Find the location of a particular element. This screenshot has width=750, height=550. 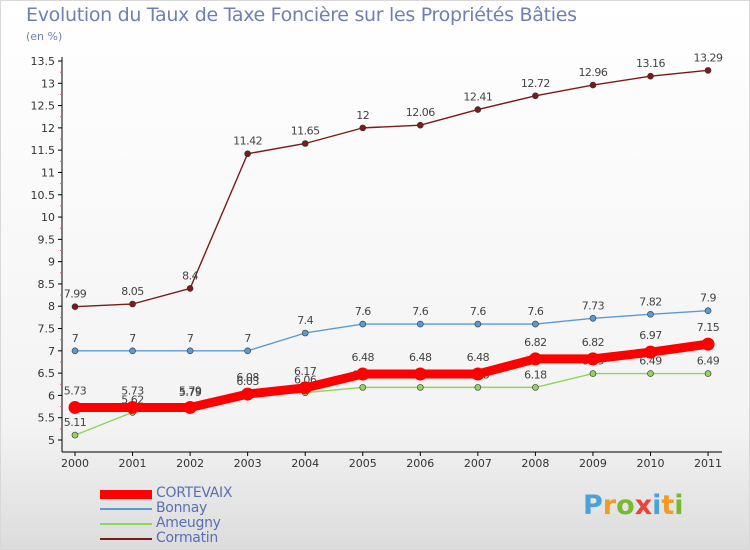

data-label-cormatin: 7.99 is located at coordinates (75, 294).